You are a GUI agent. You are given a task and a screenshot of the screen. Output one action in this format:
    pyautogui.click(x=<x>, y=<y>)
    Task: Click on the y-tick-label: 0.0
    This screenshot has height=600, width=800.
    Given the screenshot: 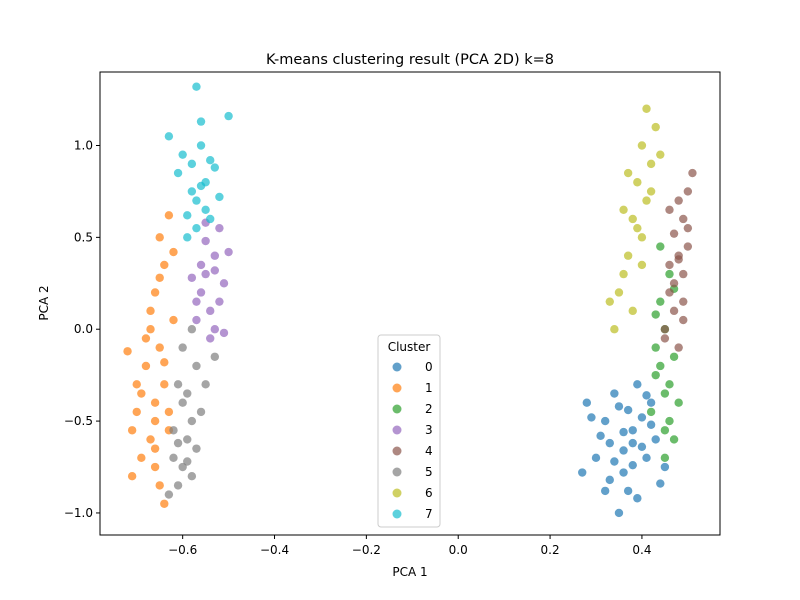 What is the action you would take?
    pyautogui.click(x=83, y=329)
    